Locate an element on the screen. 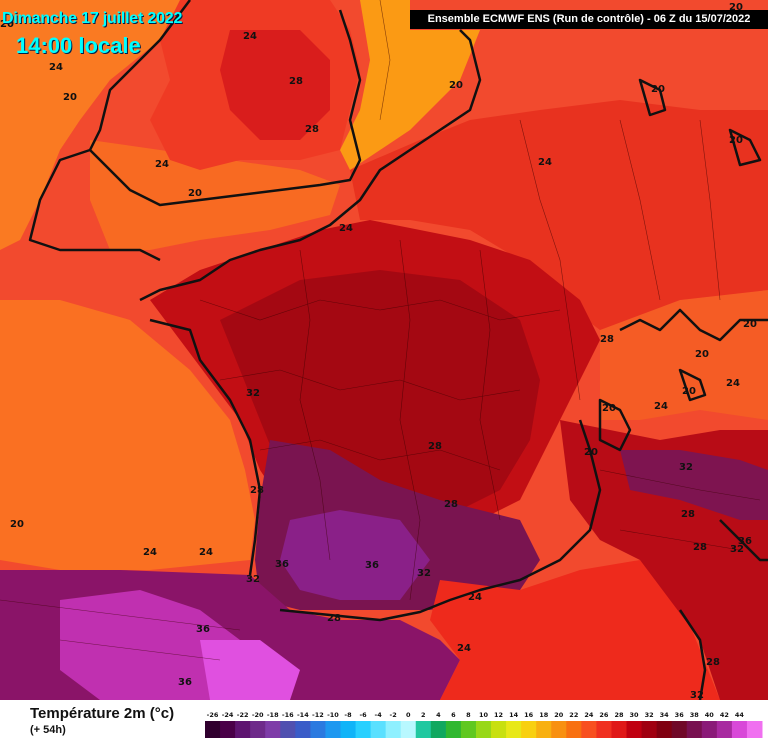 The image size is (768, 742). scale-tick-label: 38 is located at coordinates (695, 715).